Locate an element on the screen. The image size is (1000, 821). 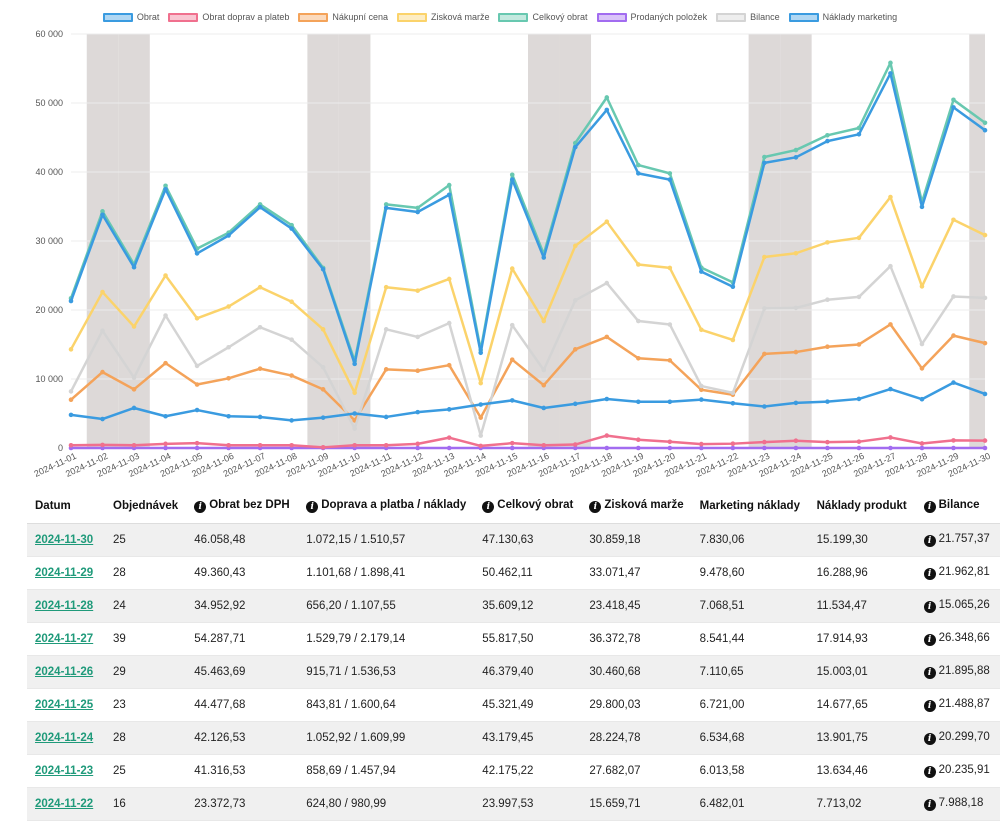
y-tick-label: 30 000 is located at coordinates (49, 241).